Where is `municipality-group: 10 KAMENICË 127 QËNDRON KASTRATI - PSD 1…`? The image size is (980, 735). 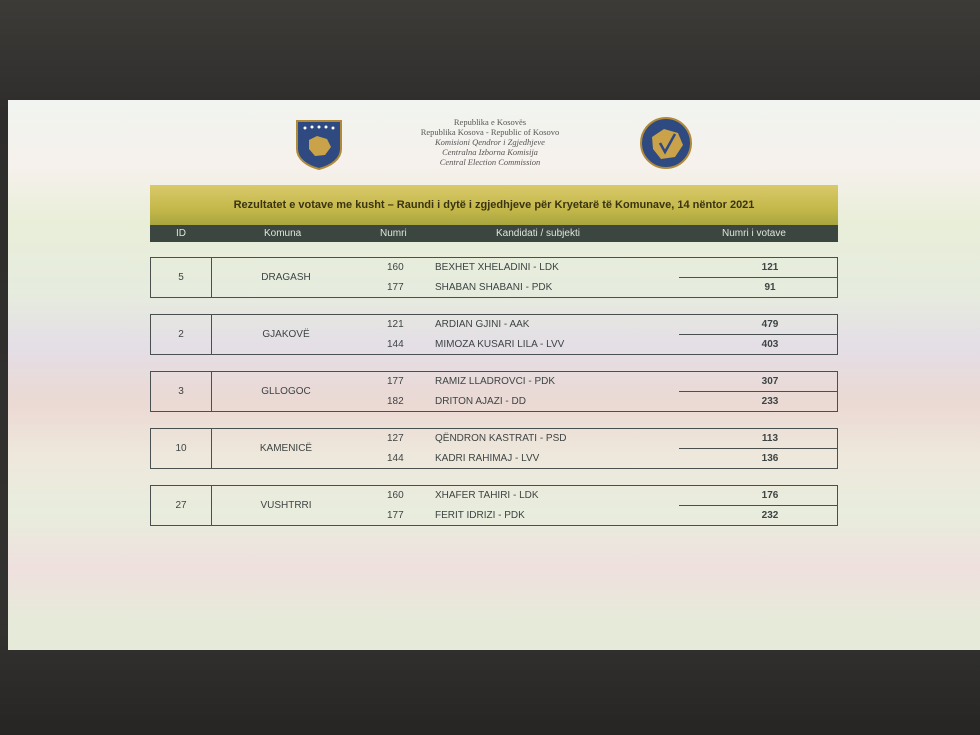
municipality-group: 10 KAMENICË 127 QËNDRON KASTRATI - PSD 1… is located at coordinates (494, 448).